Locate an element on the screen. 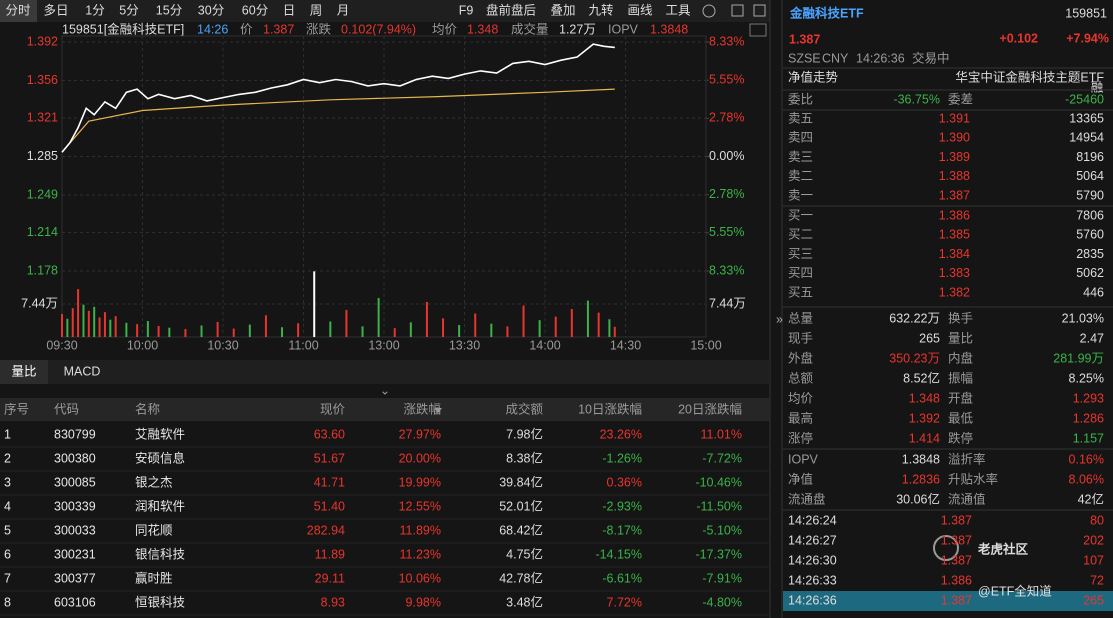  trade-time: 14:26:36 is located at coordinates (812, 600).